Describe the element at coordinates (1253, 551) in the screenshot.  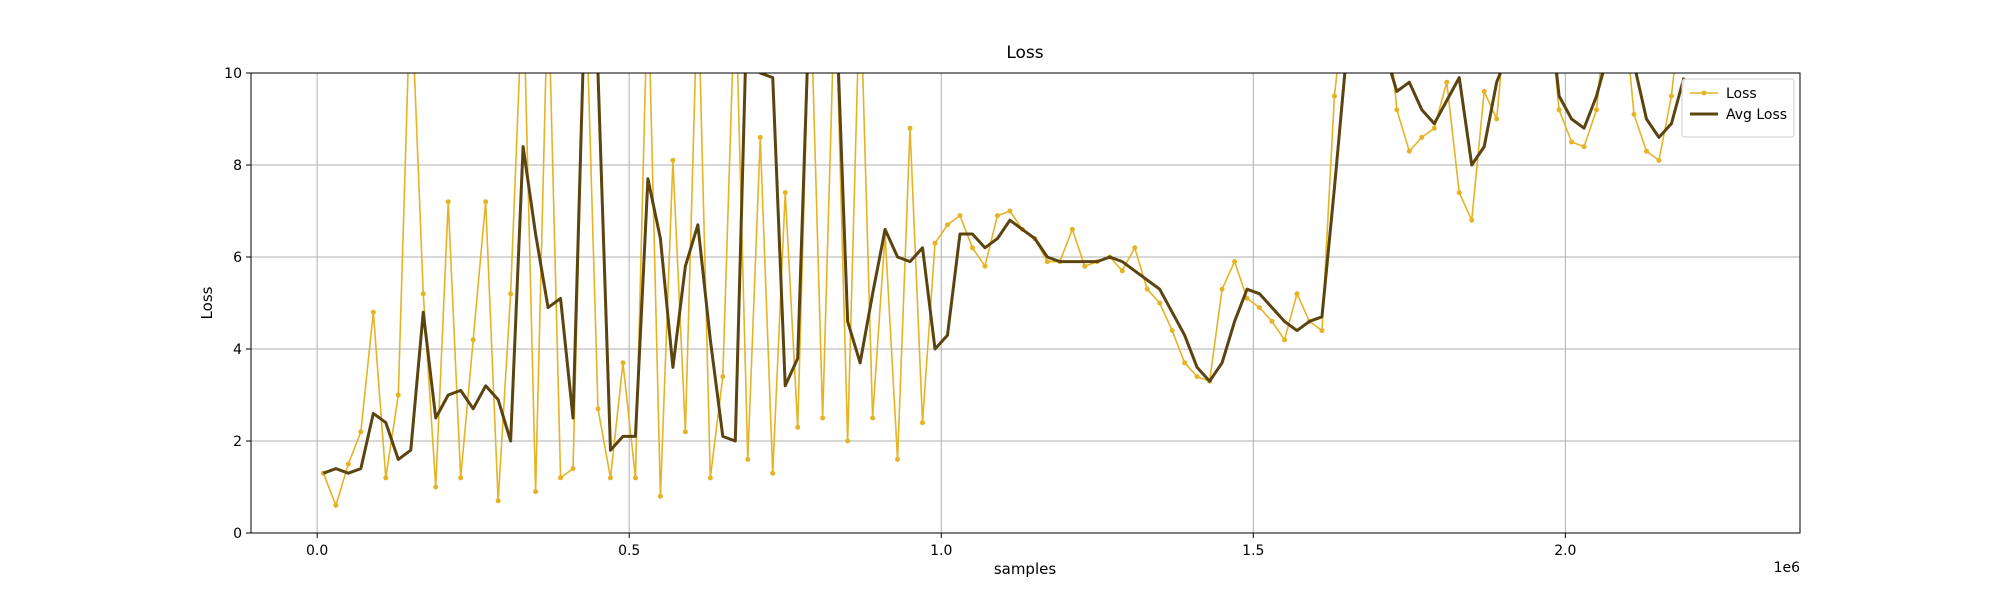
I see `x-tick-label: 1.5` at that location.